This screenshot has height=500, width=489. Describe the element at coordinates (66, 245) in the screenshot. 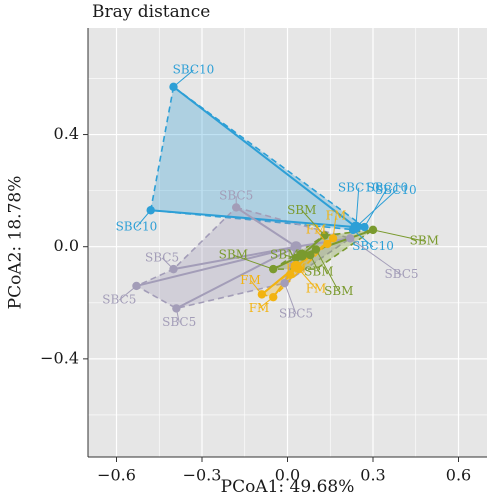

I see `y-tick-label: 0.0` at that location.